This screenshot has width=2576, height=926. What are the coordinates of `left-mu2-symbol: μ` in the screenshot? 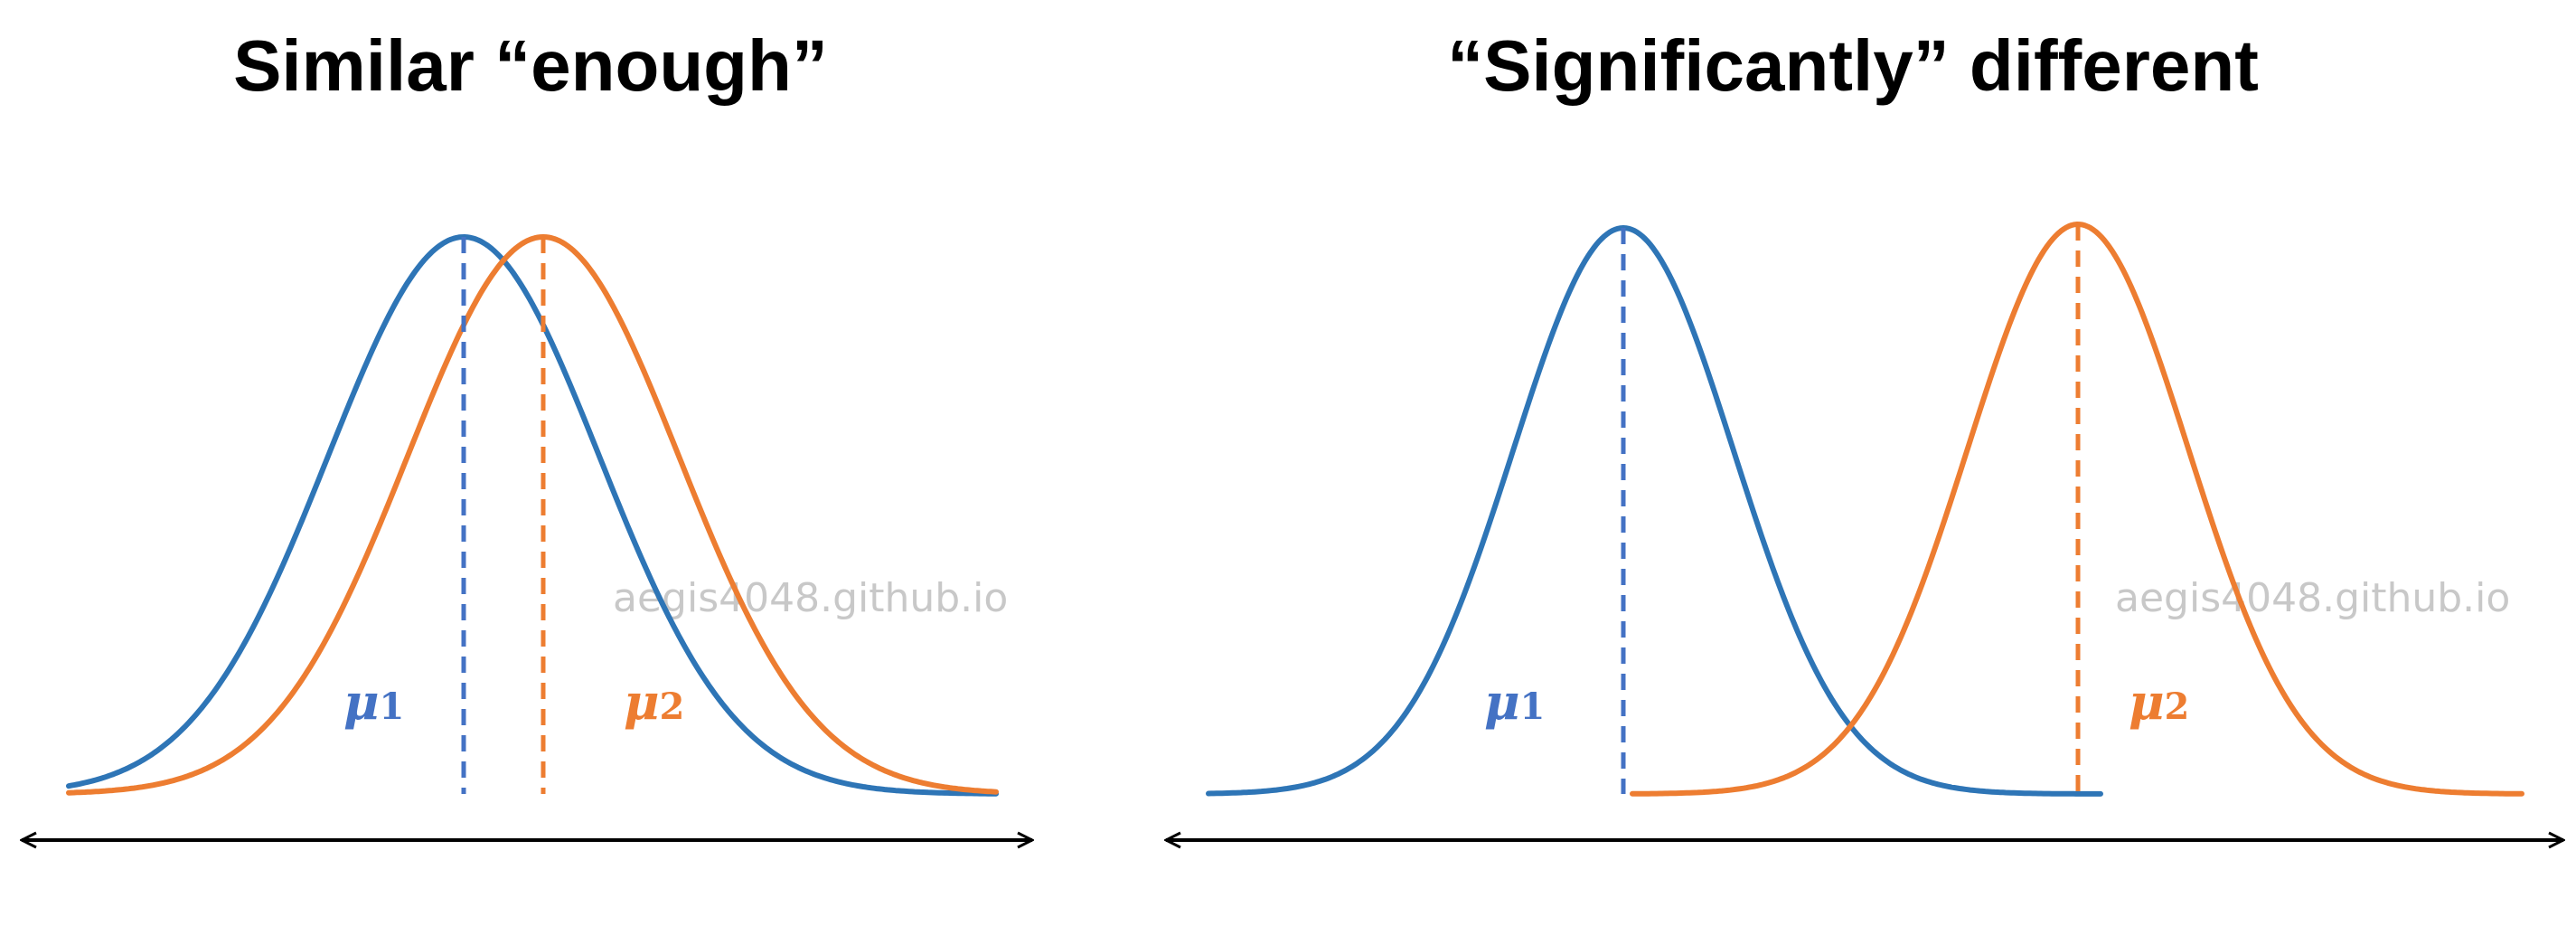 It's located at (642, 702).